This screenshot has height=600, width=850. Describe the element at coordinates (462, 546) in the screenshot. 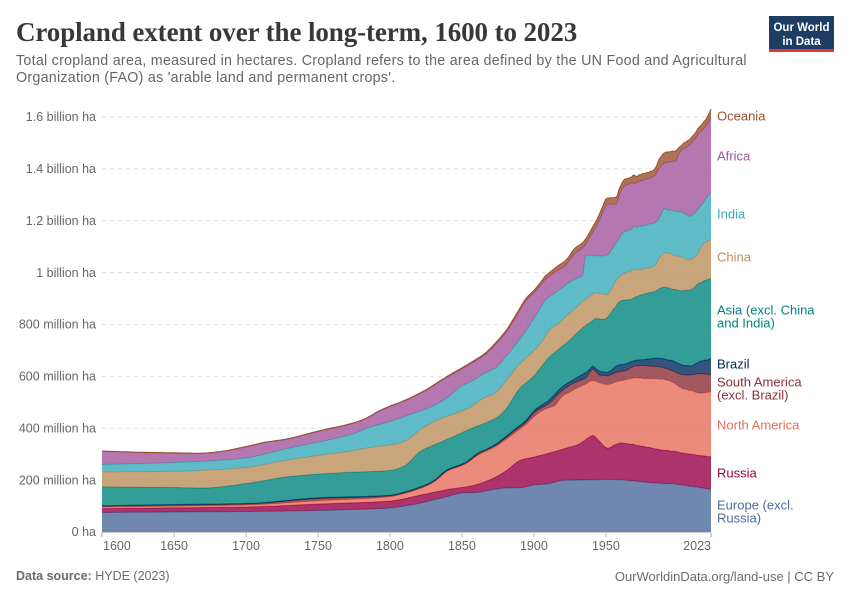

I see `svg-text: 1850` at that location.